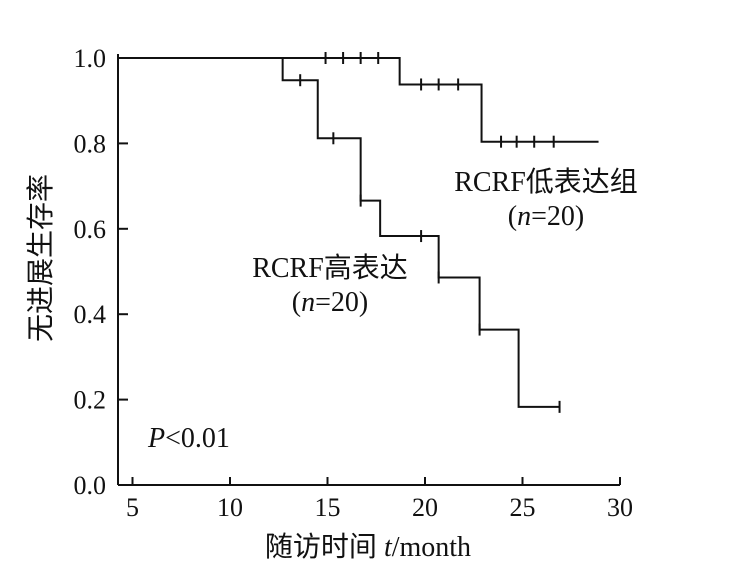 The width and height of the screenshot is (750, 576). Describe the element at coordinates (328, 507) in the screenshot. I see `x-tick-label: 15` at that location.